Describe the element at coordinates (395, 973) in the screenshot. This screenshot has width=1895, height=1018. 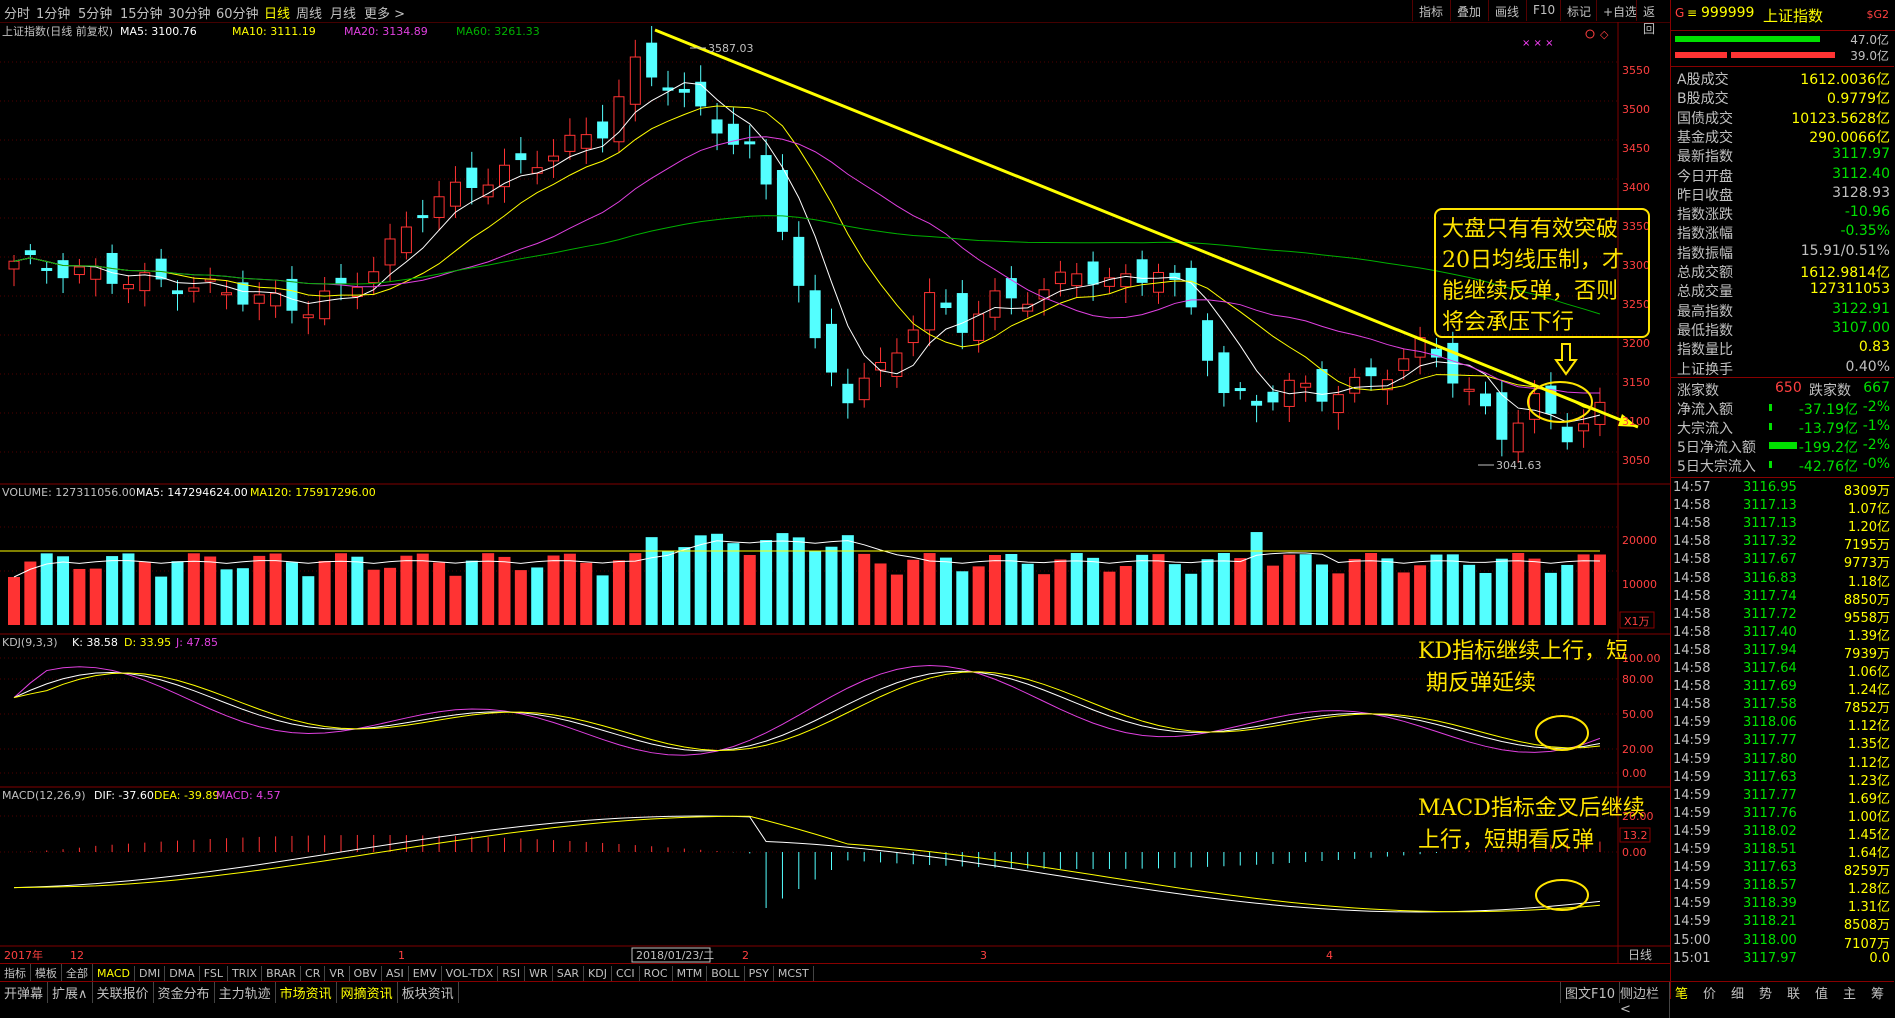
I see `indicator-tab: ASI` at that location.